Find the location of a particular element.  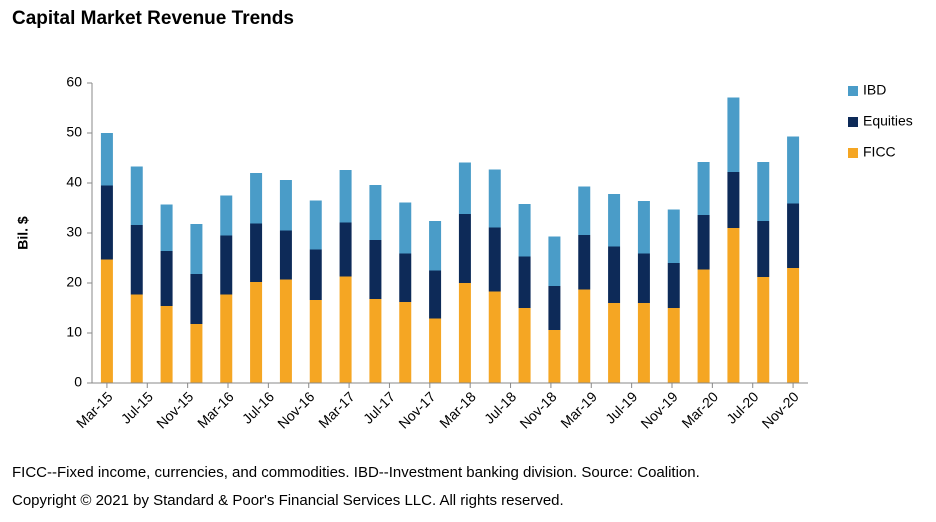

x-tick-label: Nov-16 is located at coordinates (295, 409).